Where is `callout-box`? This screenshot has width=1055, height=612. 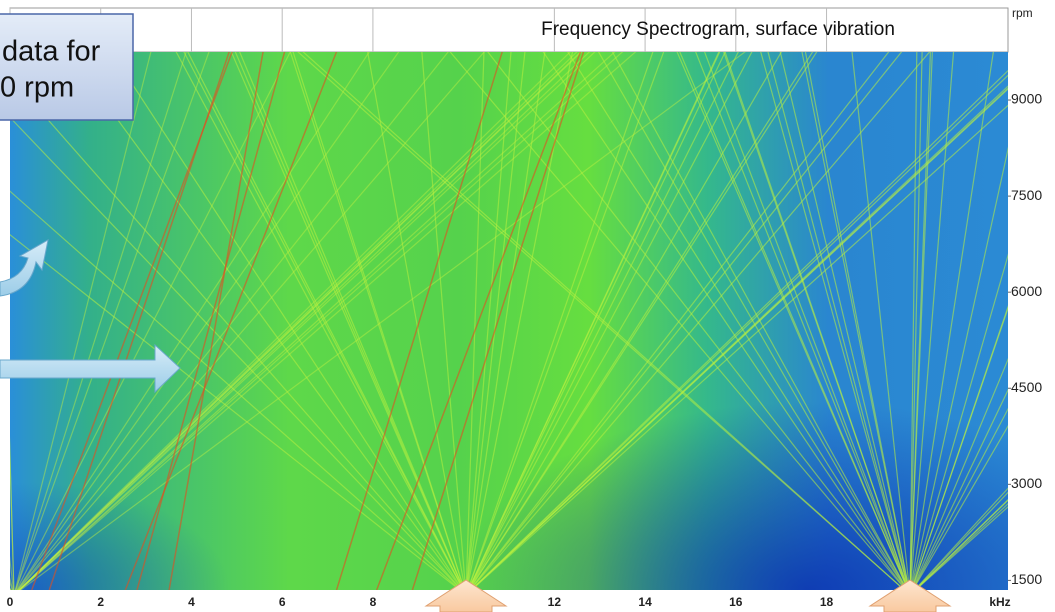 callout-box is located at coordinates (67, 67).